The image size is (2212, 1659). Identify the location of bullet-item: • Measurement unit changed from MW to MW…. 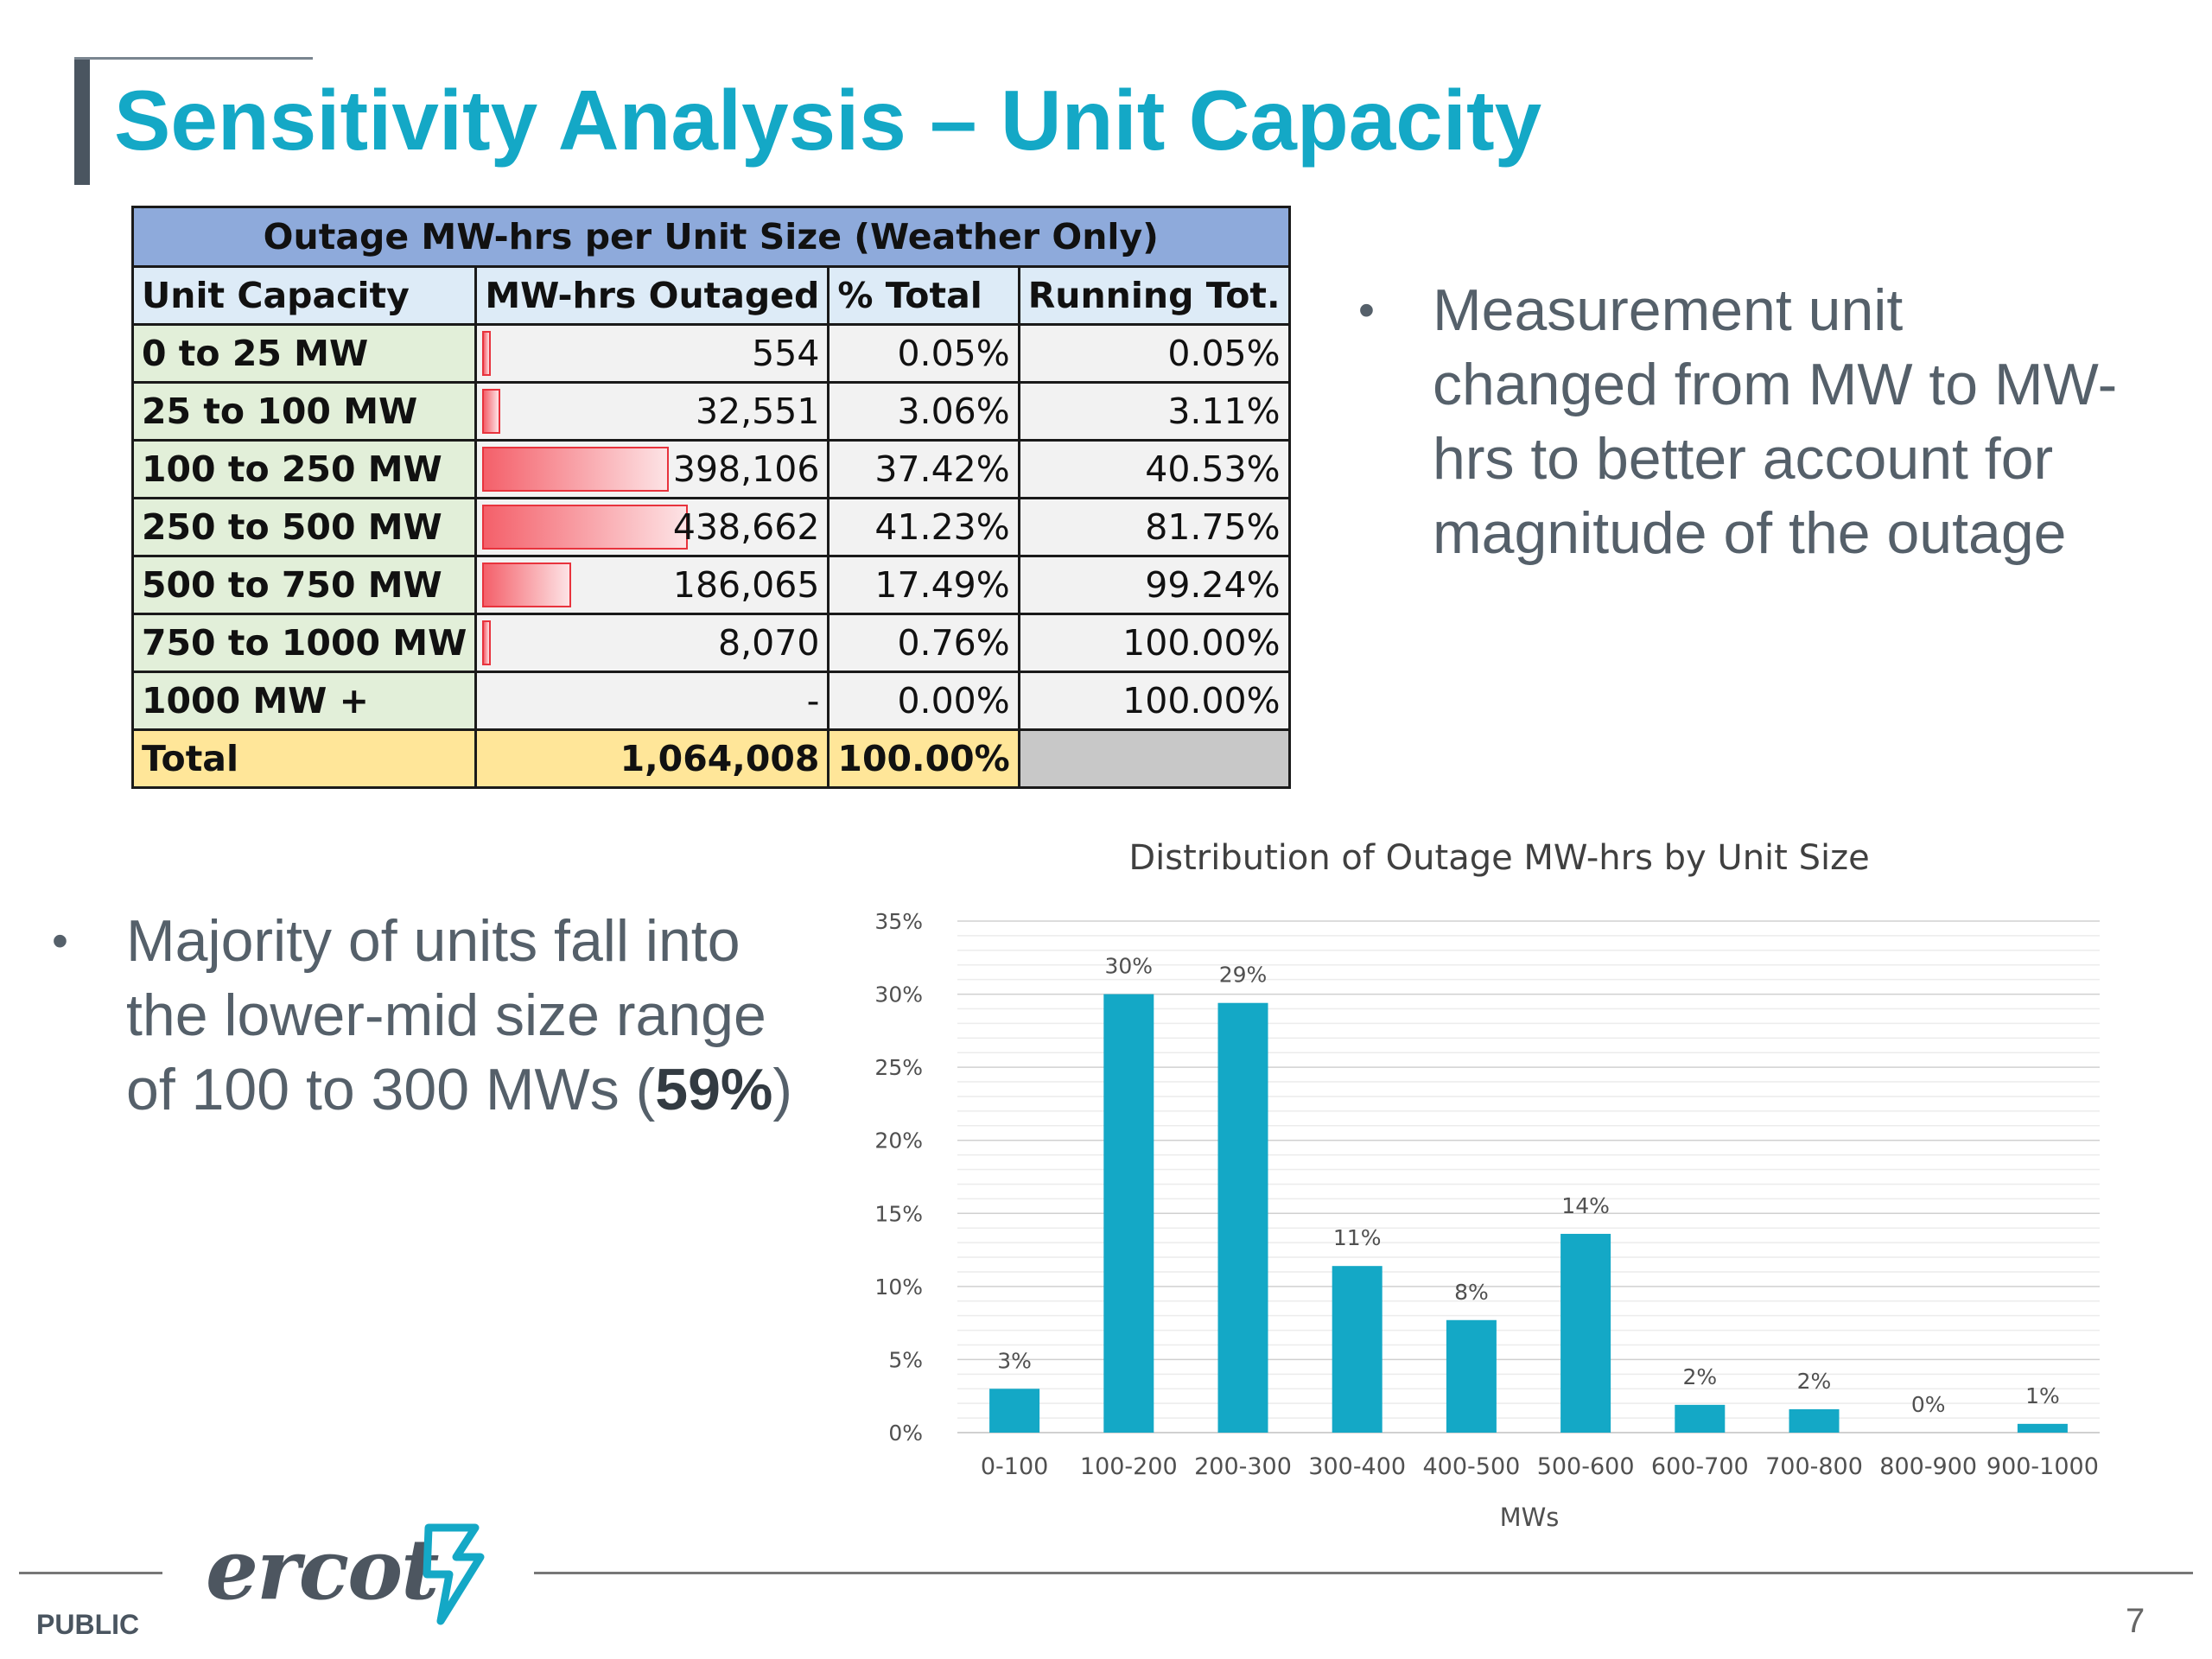
(1738, 421).